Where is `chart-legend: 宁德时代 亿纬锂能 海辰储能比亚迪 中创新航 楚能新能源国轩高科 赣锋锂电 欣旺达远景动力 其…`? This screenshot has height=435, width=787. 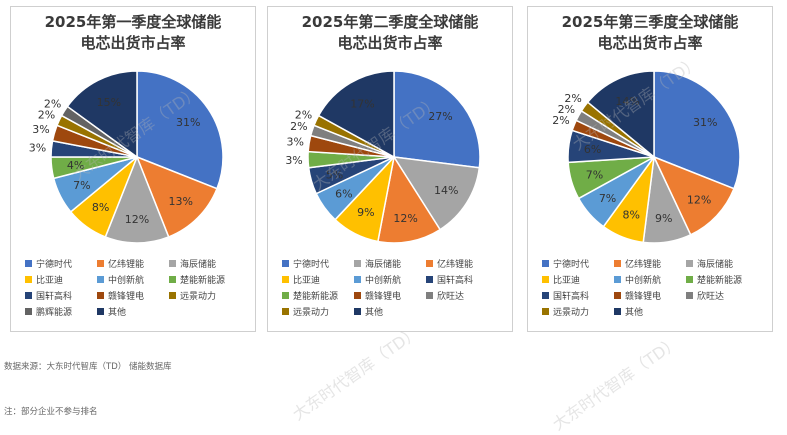
chart-legend: 宁德时代 亿纬锂能 海辰储能比亚迪 中创新航 楚能新能源国轩高科 赣锋锂电 欣旺达远景动力 其… is located at coordinates (657, 287).